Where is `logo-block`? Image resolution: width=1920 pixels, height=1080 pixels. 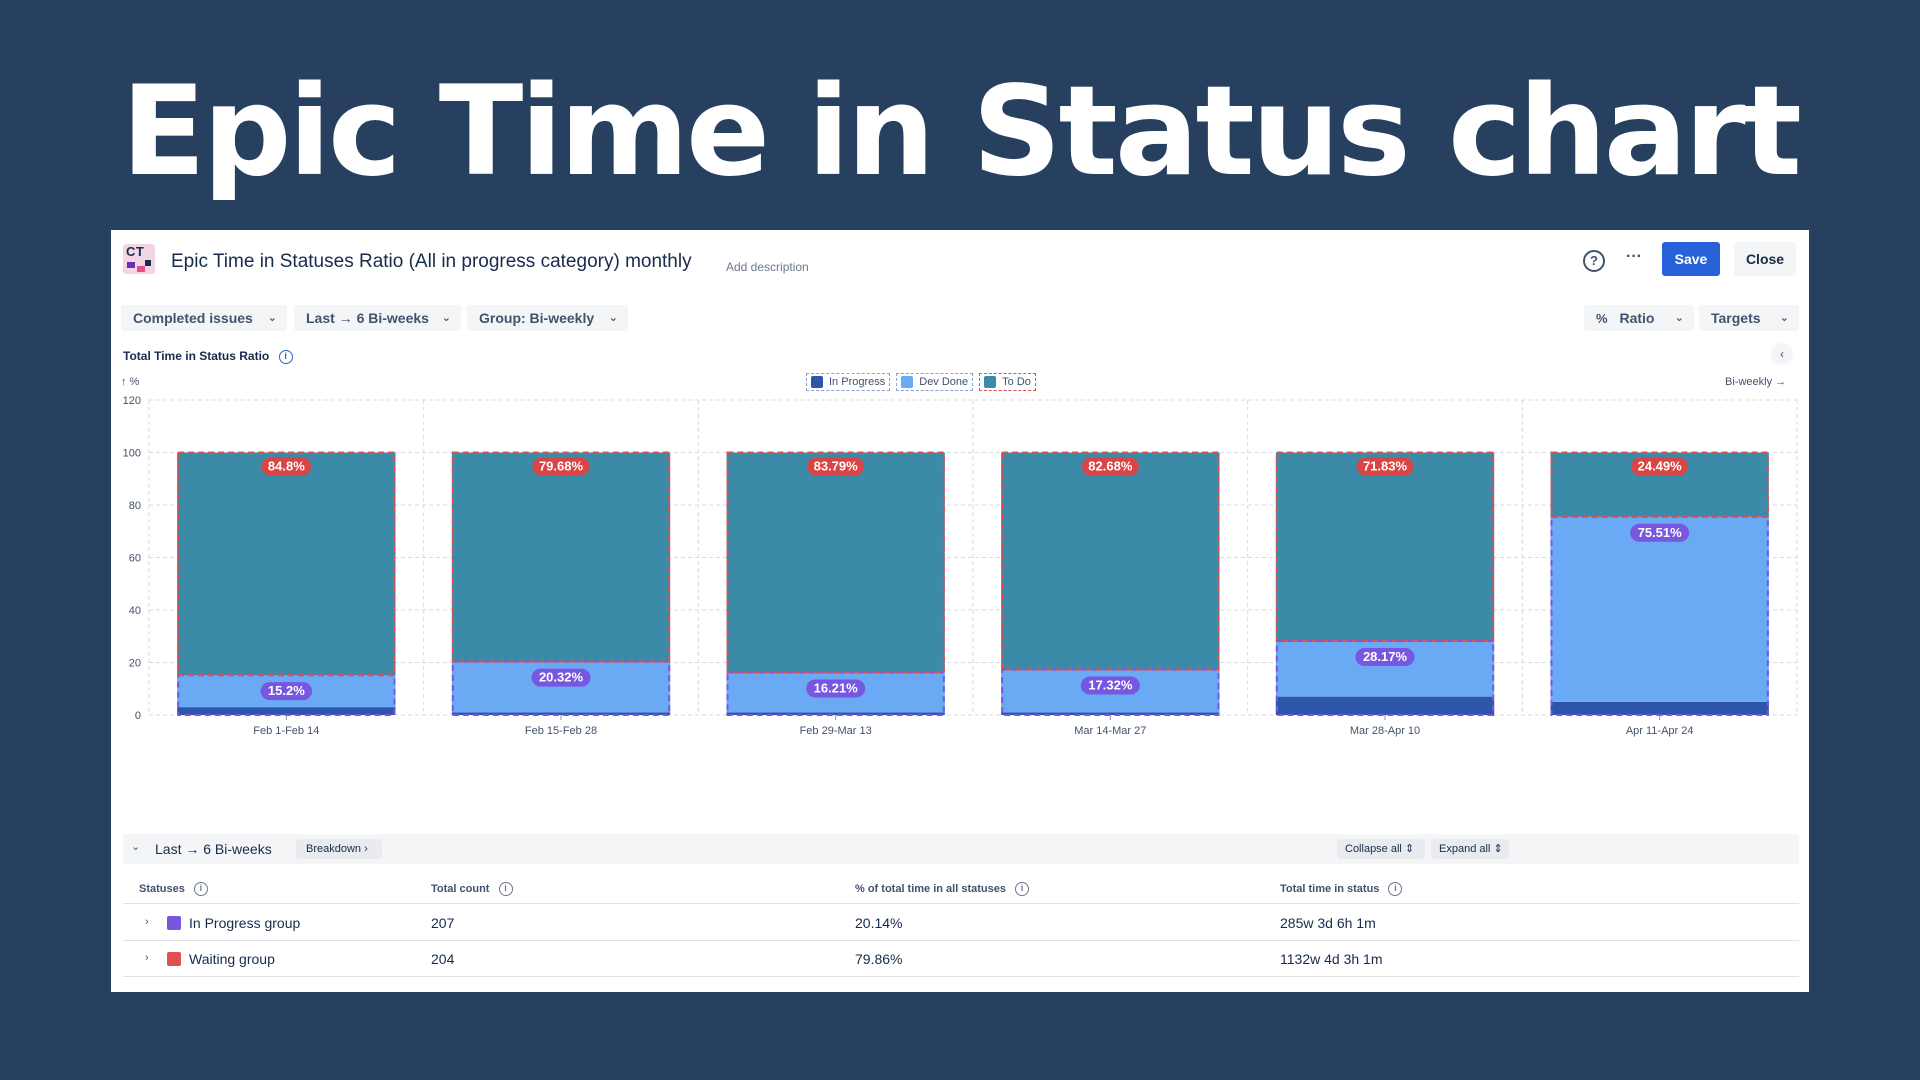 logo-block is located at coordinates (131, 265).